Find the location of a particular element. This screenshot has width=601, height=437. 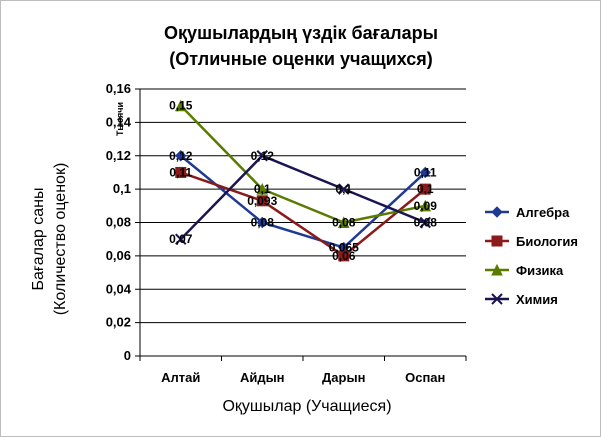

legend-label: Химия is located at coordinates (537, 299).